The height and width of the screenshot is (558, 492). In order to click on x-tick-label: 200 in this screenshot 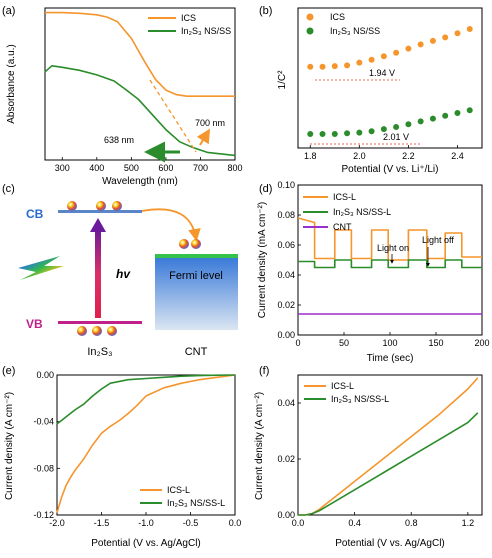, I will do `click(481, 343)`.